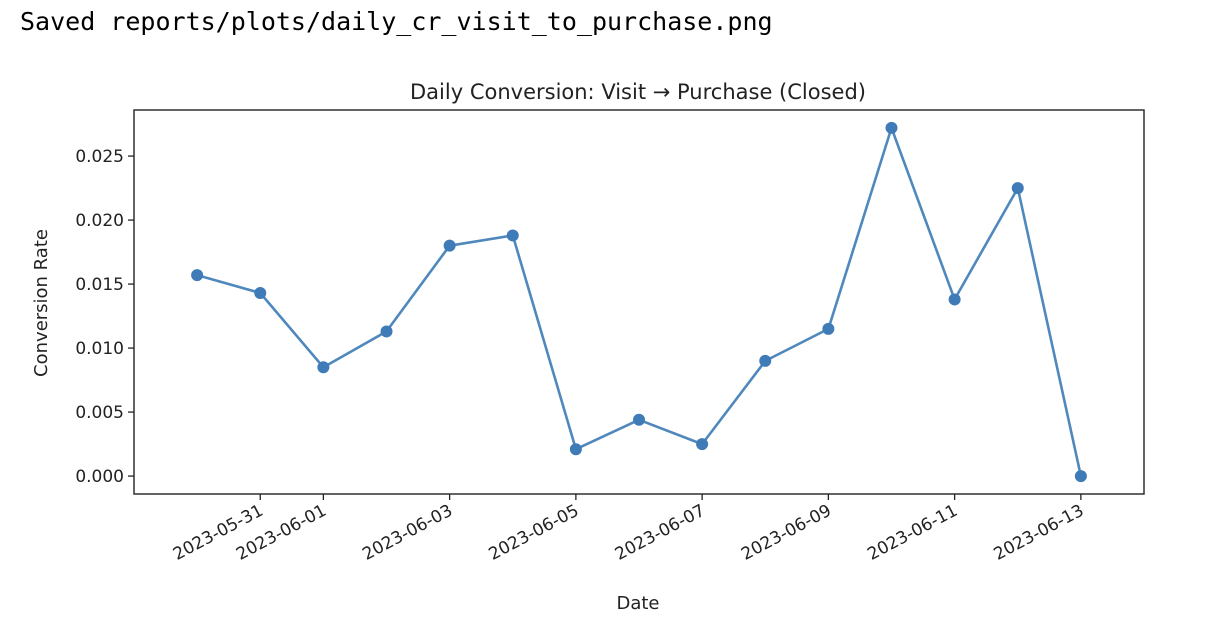  What do you see at coordinates (99, 413) in the screenshot?
I see `y-tick-label: 0.005` at bounding box center [99, 413].